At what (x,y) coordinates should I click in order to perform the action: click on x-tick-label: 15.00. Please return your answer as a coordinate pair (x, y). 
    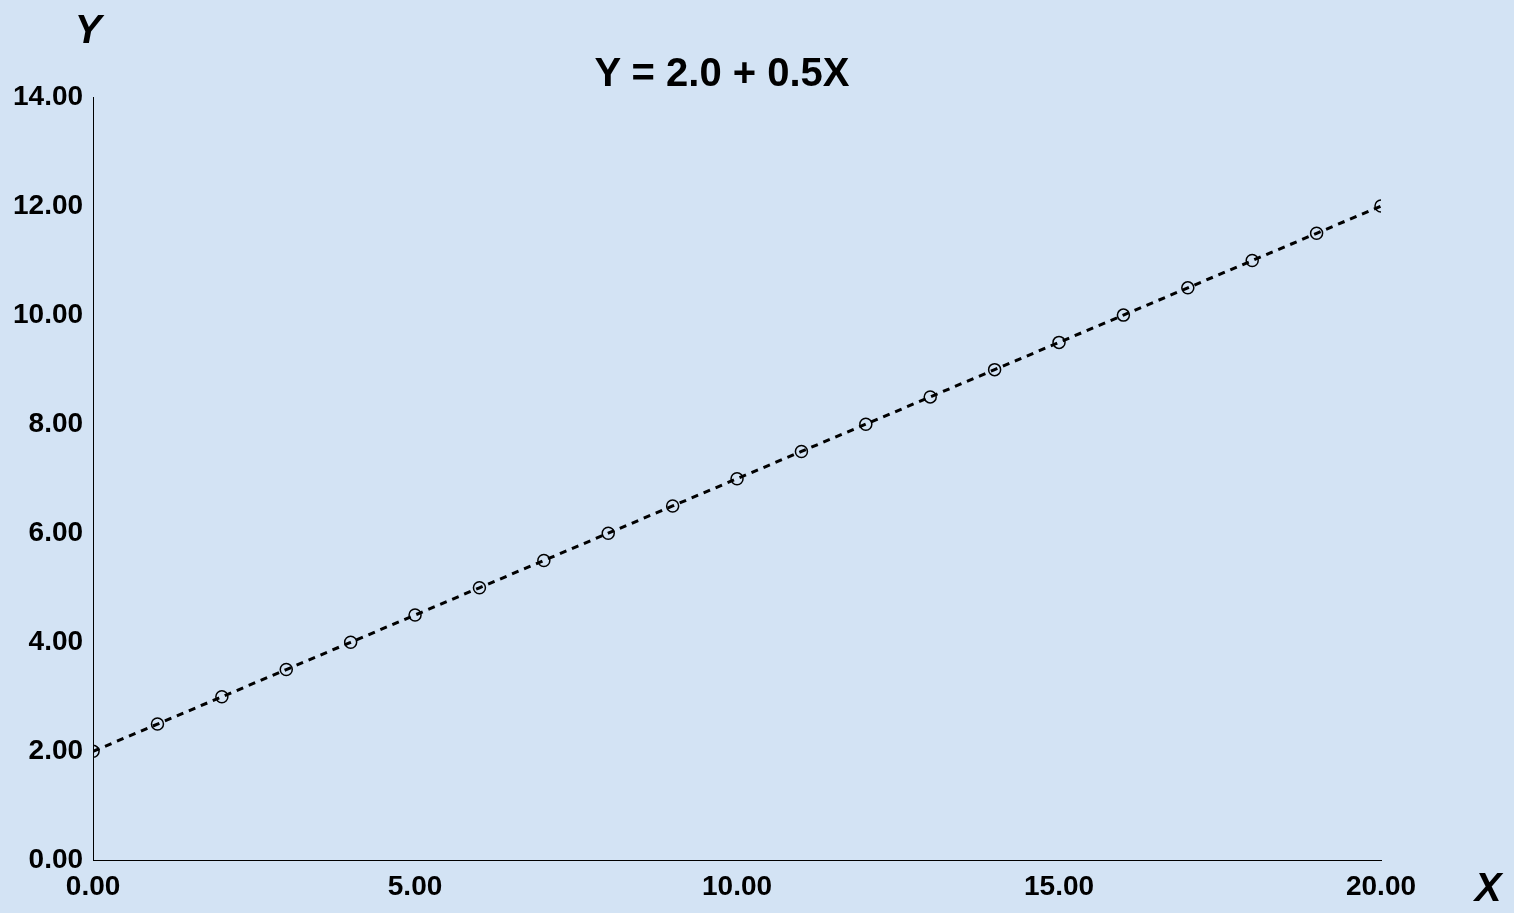
    Looking at the image, I should click on (1059, 885).